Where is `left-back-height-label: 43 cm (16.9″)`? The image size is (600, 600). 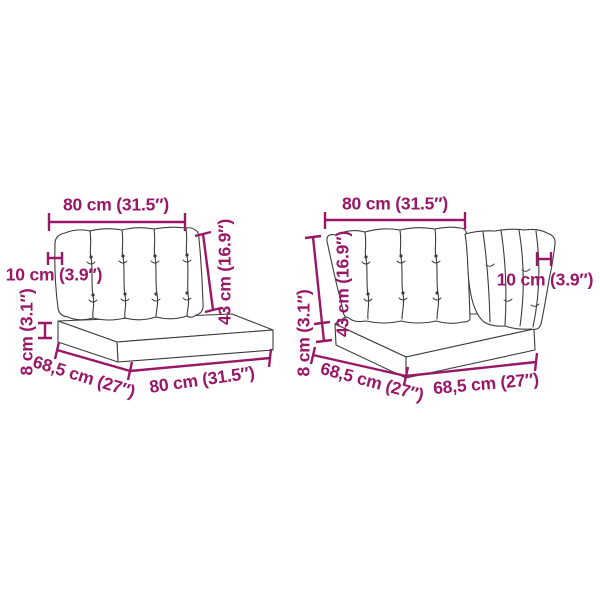
left-back-height-label: 43 cm (16.9″) is located at coordinates (224, 272).